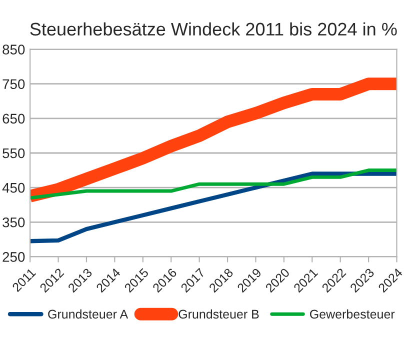 This screenshot has width=412, height=340. Describe the element at coordinates (13, 222) in the screenshot. I see `y-tick-label: 350` at that location.